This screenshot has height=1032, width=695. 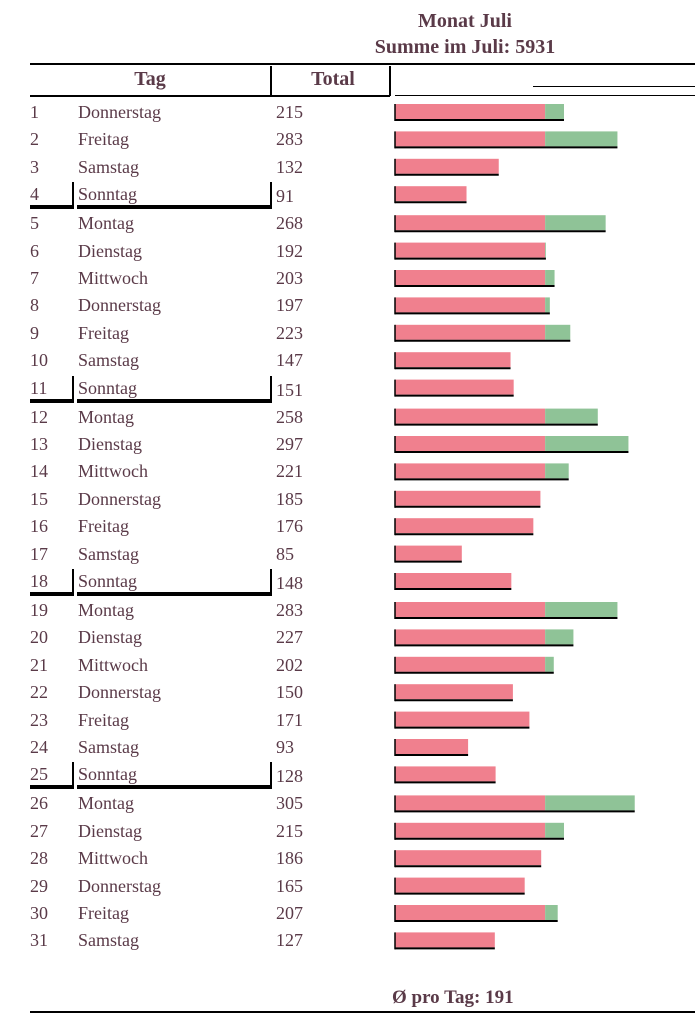 What do you see at coordinates (289, 305) in the screenshot?
I see `total-value: 197` at bounding box center [289, 305].